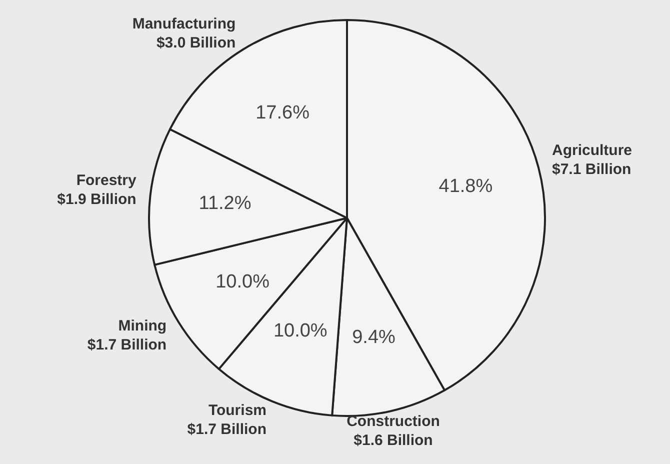  I want to click on data-label: 11.2%, so click(225, 203).